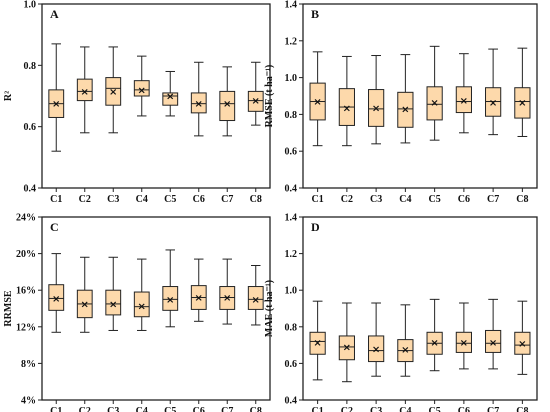 This screenshot has height=412, width=550. I want to click on y-tick-label: 1.4, so click(291, 218).